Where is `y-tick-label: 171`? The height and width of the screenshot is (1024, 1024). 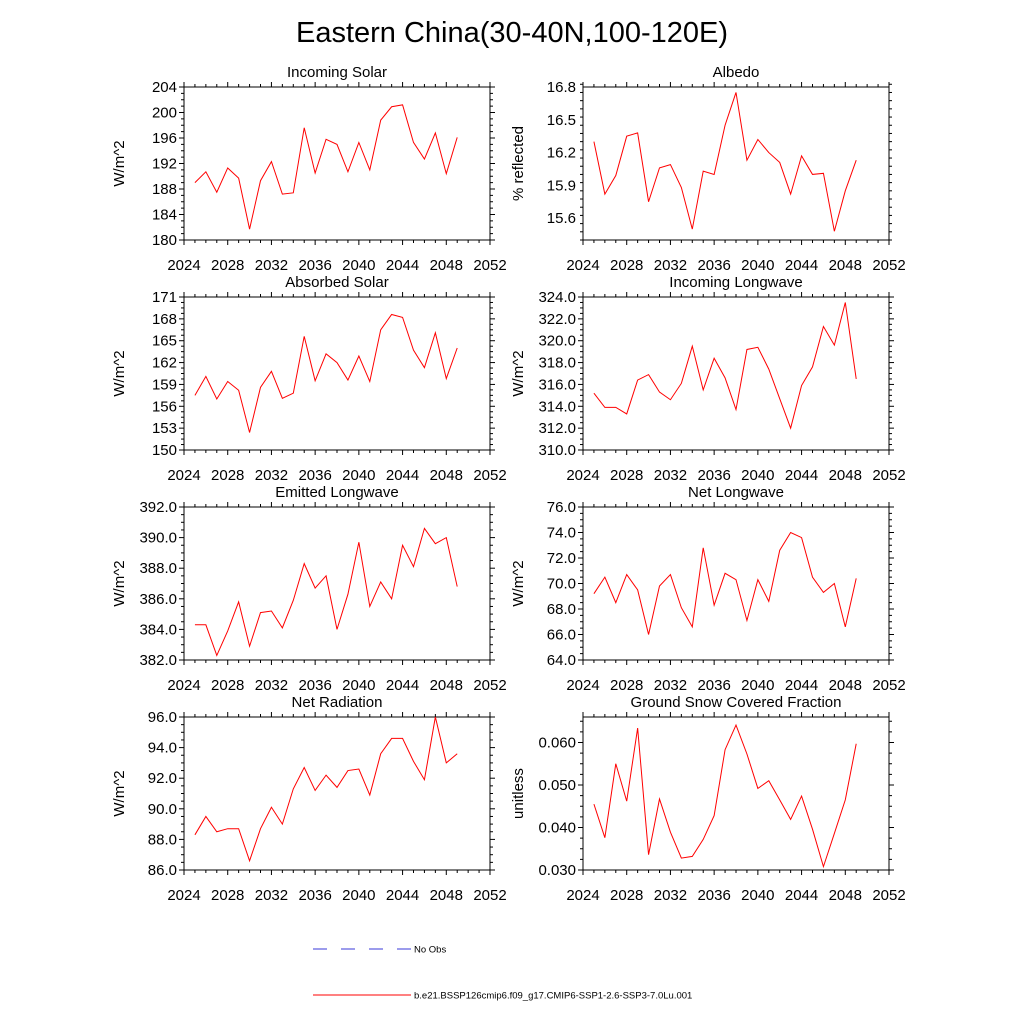
y-tick-label: 171 is located at coordinates (164, 297).